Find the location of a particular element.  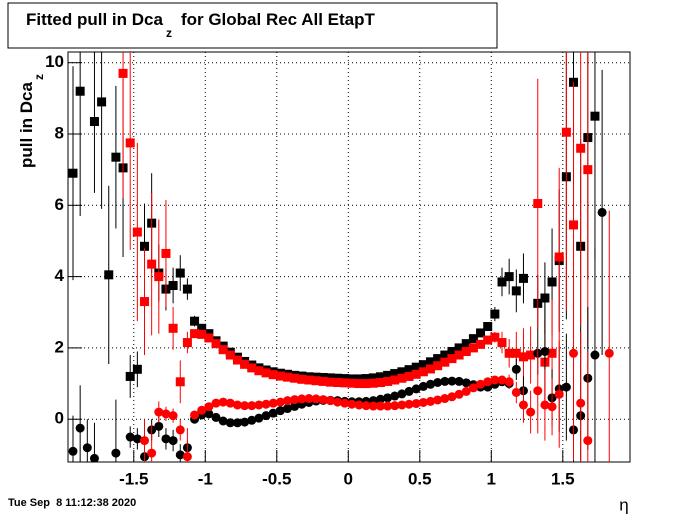

y-label-subscript: z is located at coordinates (39, 77).